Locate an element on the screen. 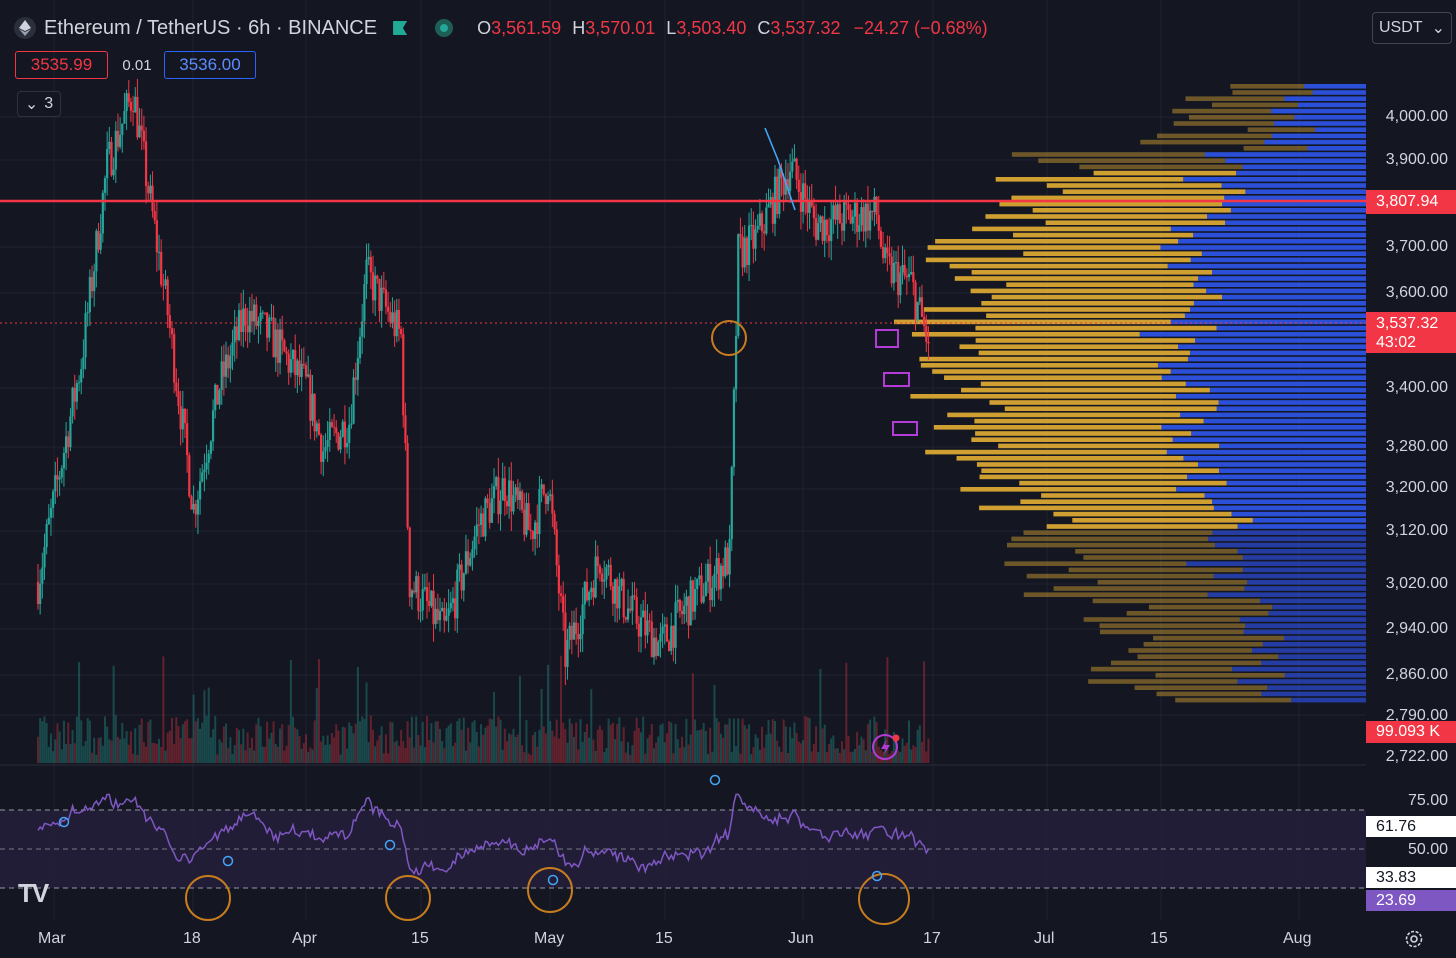  indicators-toggle: ⌄ 3 is located at coordinates (39, 104).